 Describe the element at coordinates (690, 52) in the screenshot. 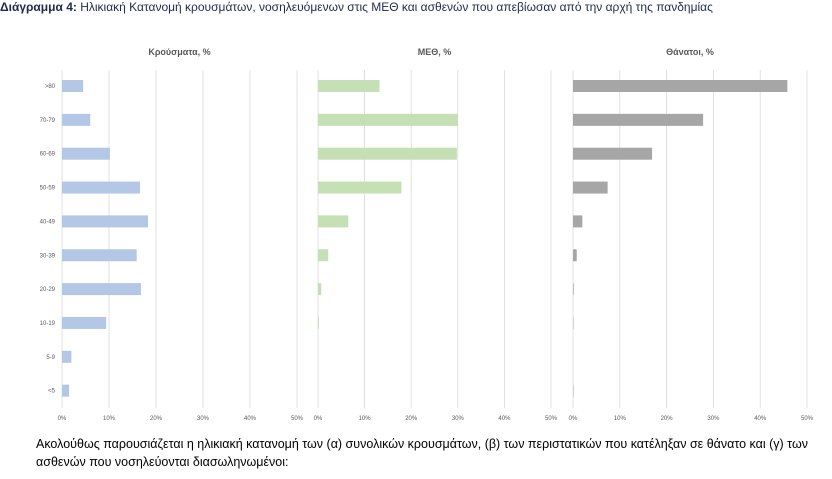

I see `chart-title: Θάνατοι, %` at that location.